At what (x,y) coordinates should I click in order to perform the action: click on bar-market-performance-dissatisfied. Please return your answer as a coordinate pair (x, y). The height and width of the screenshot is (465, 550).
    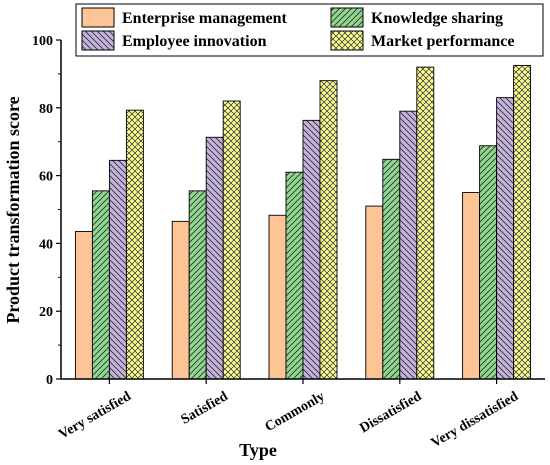
    Looking at the image, I should click on (425, 223).